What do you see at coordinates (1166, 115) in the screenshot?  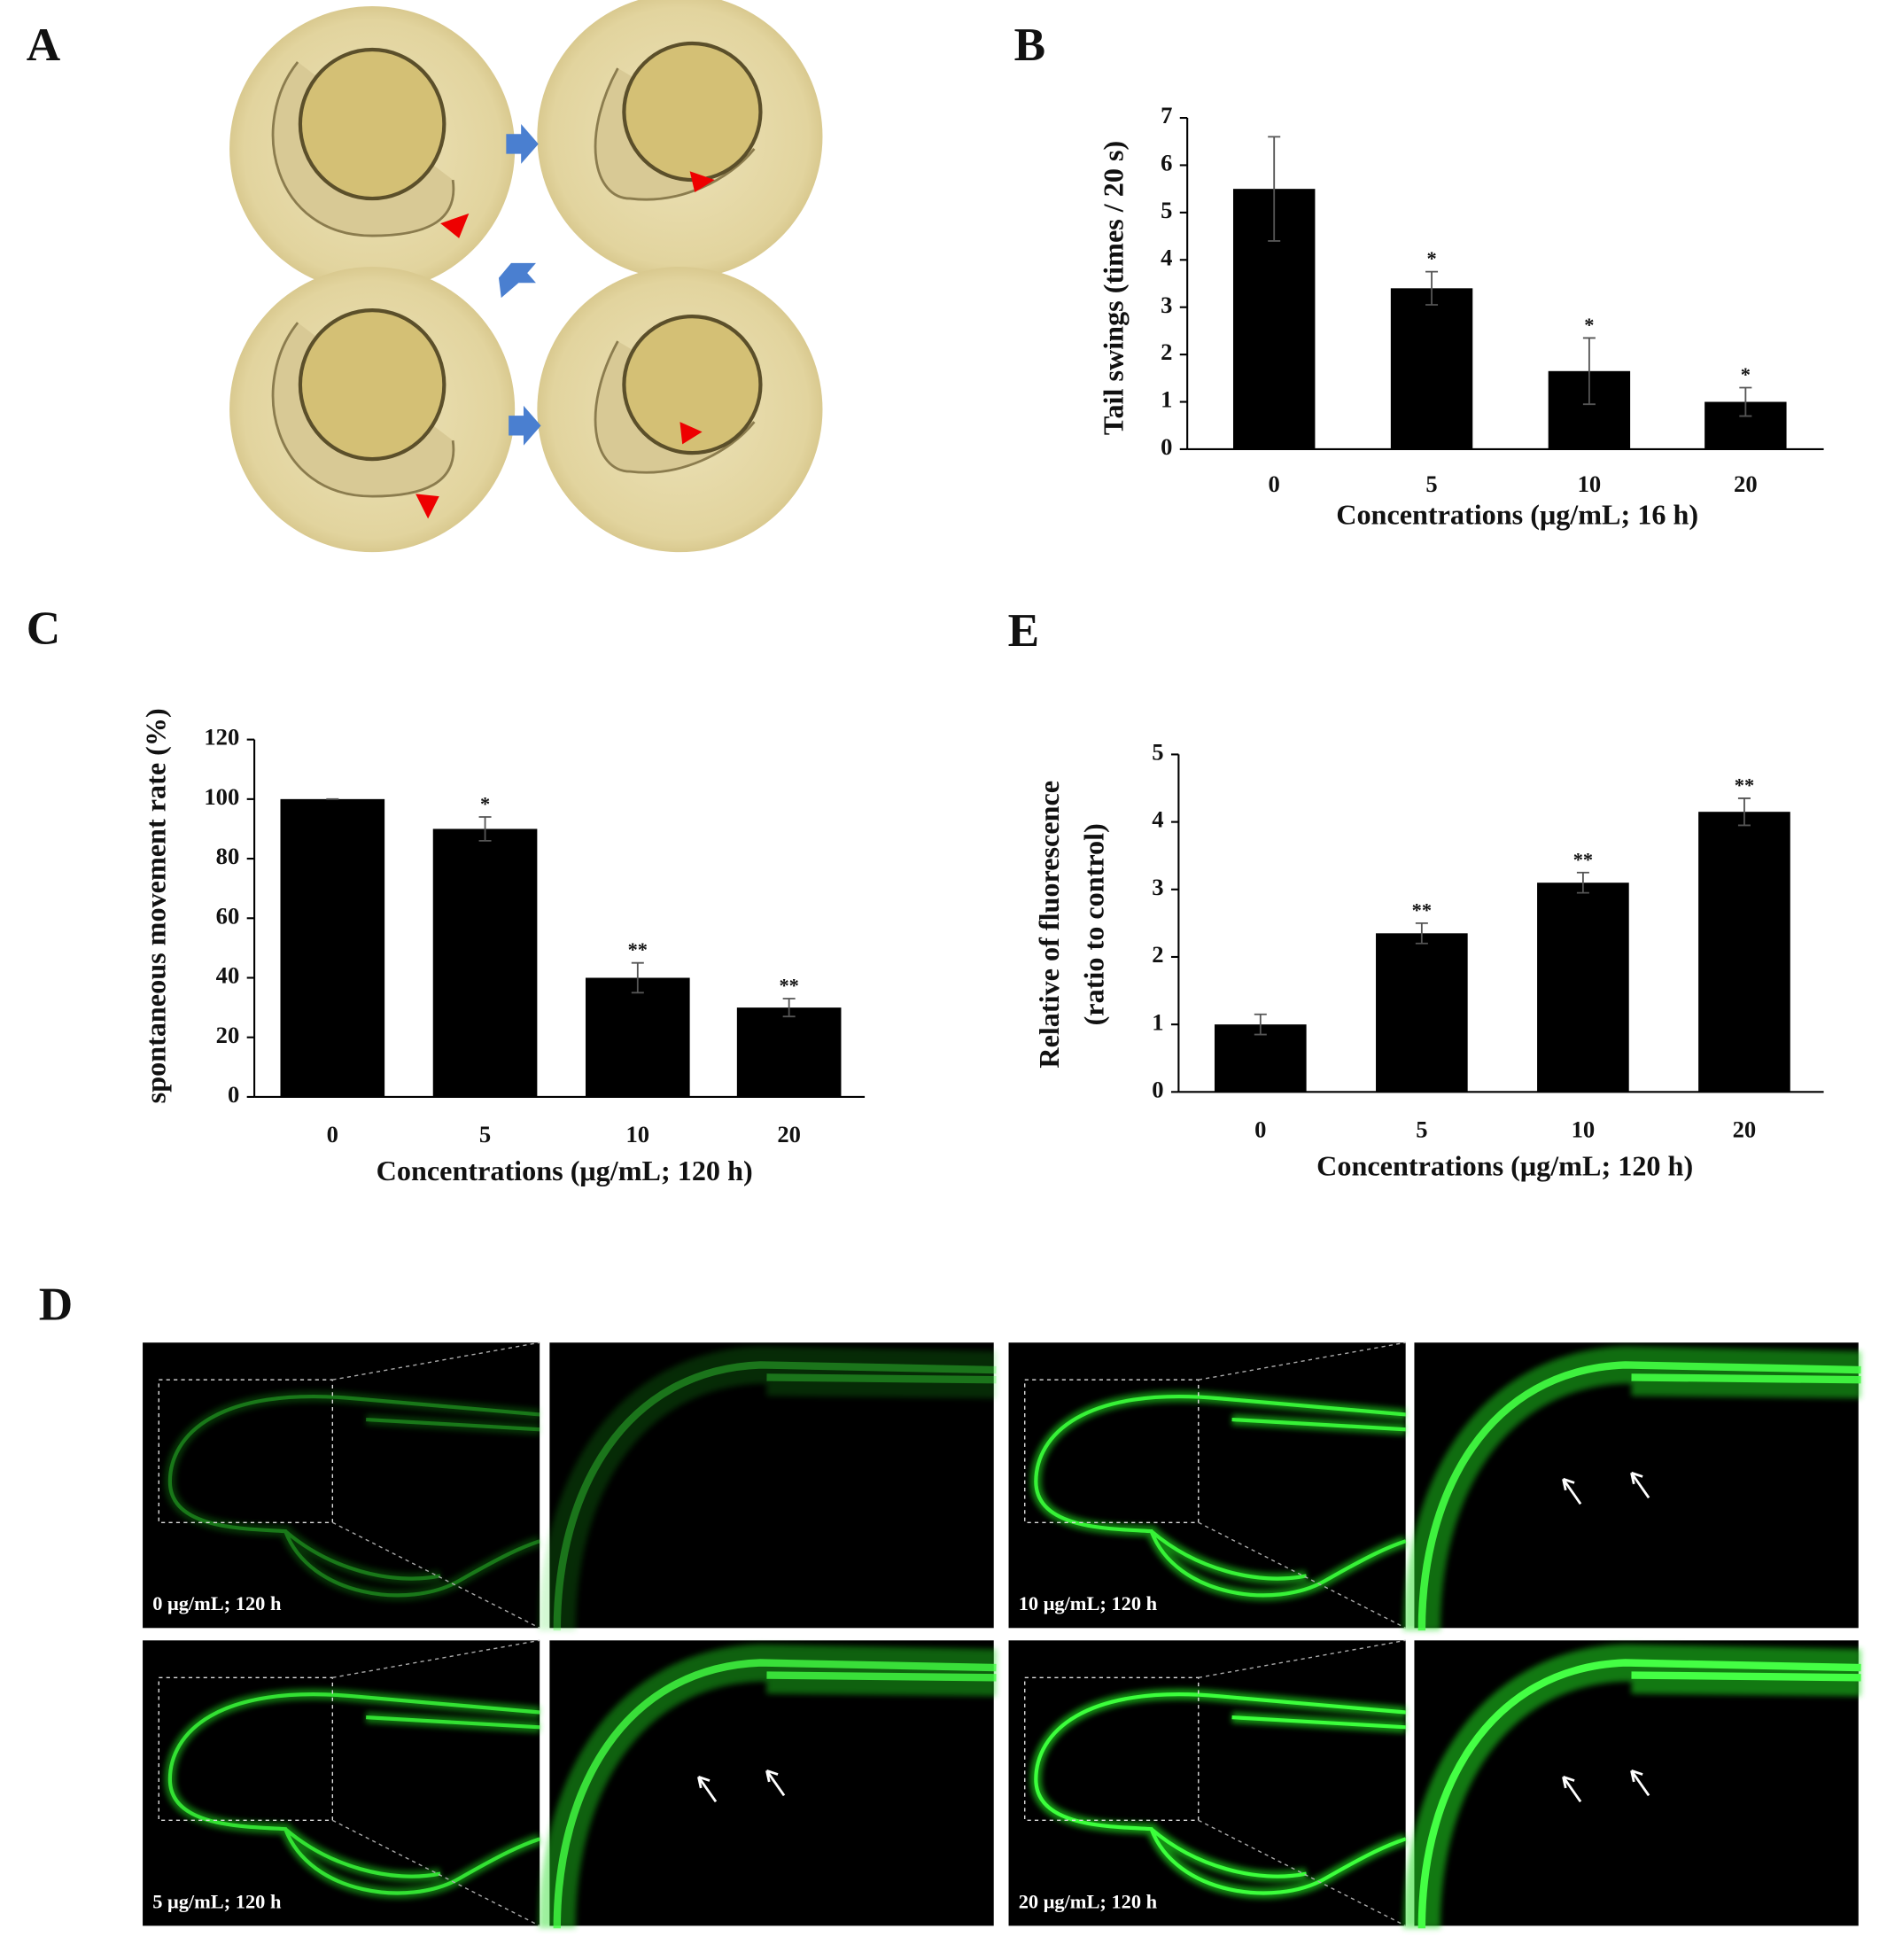 I see `y-tick-label: 7` at bounding box center [1166, 115].